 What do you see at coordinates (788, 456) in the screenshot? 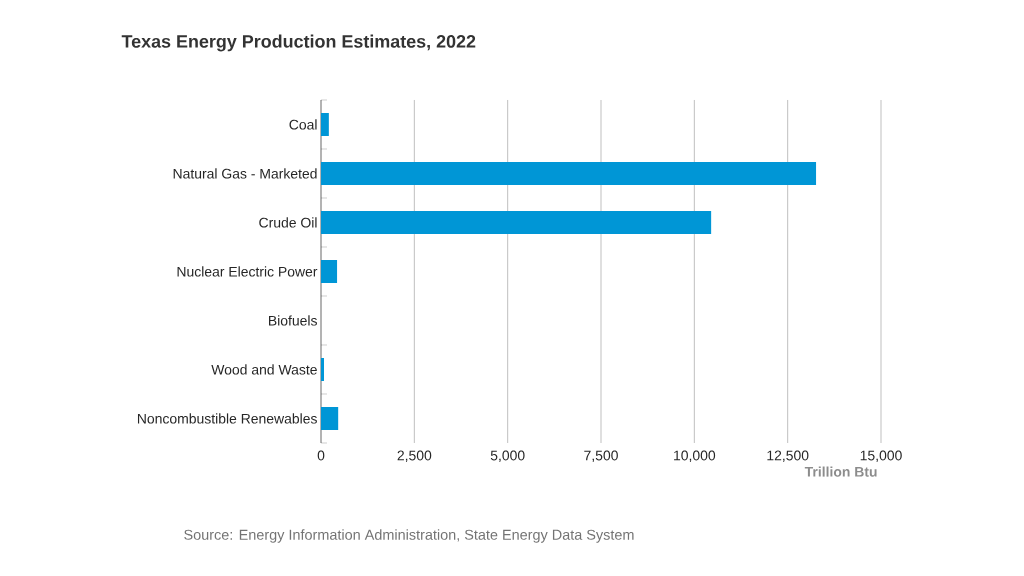
I see `x-tick-label: 12,500` at bounding box center [788, 456].